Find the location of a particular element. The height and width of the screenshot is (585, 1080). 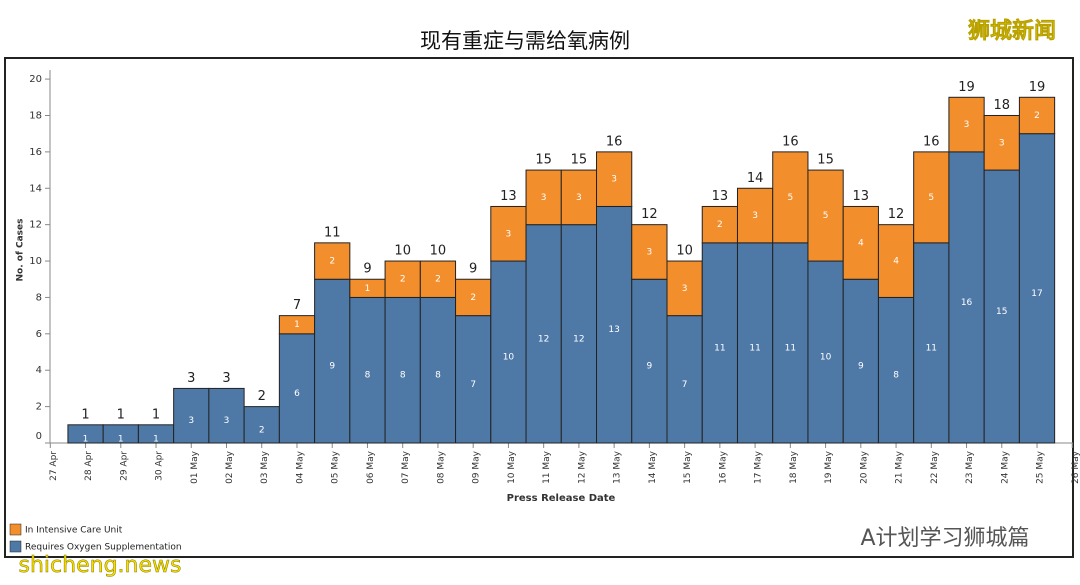

value-label: 16 is located at coordinates (967, 303).